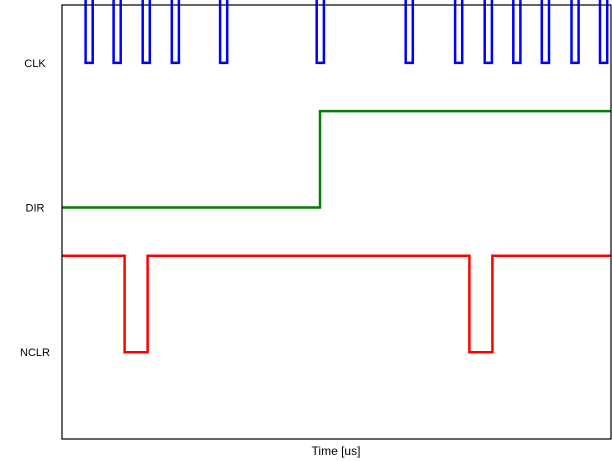 The height and width of the screenshot is (461, 612). I want to click on y-tick-label-clk: CLK, so click(35, 64).